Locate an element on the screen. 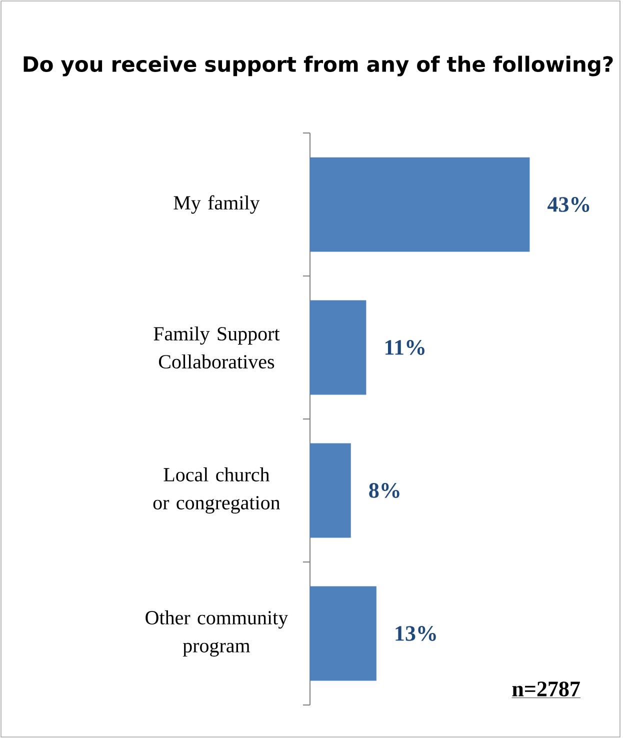  data-label: 43% is located at coordinates (569, 204).